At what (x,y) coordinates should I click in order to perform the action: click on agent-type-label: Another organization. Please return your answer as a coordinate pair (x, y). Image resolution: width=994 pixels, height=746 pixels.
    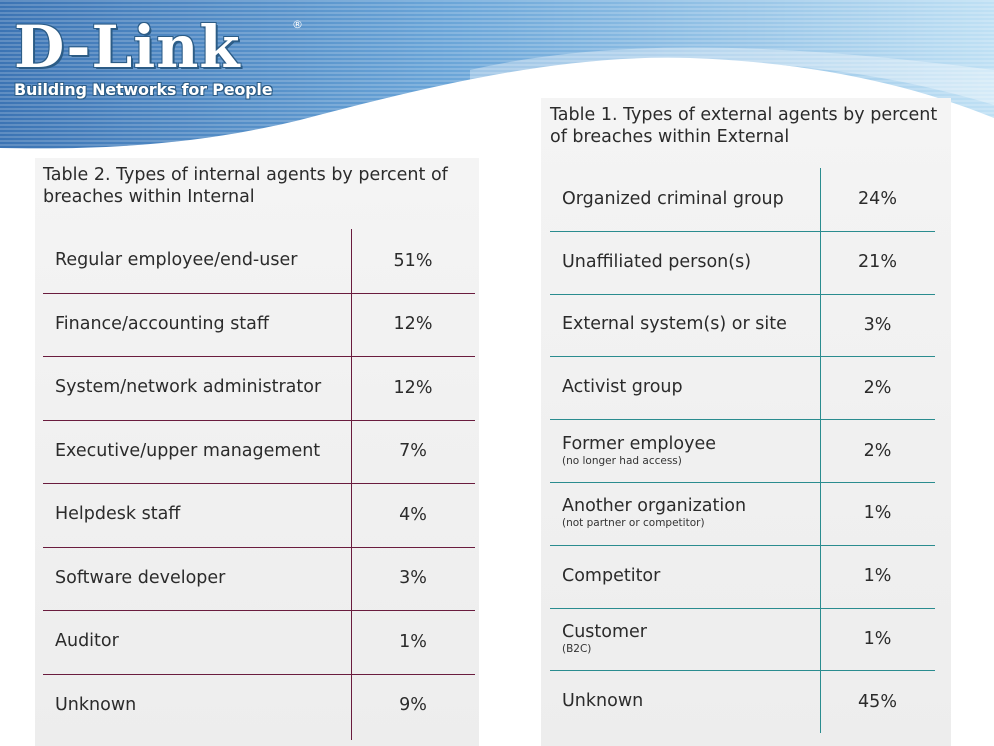
    Looking at the image, I should click on (654, 506).